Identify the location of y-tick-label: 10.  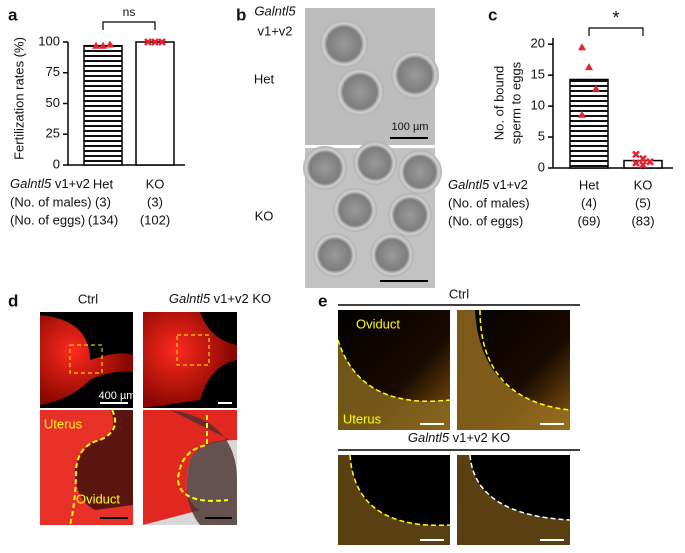
(538, 105).